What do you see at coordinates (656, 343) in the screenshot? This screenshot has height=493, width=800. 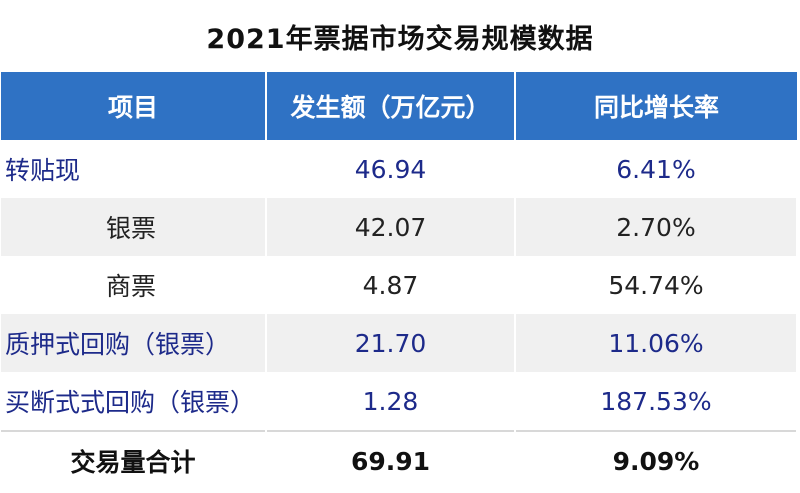 I see `row-growth: 11.06%` at bounding box center [656, 343].